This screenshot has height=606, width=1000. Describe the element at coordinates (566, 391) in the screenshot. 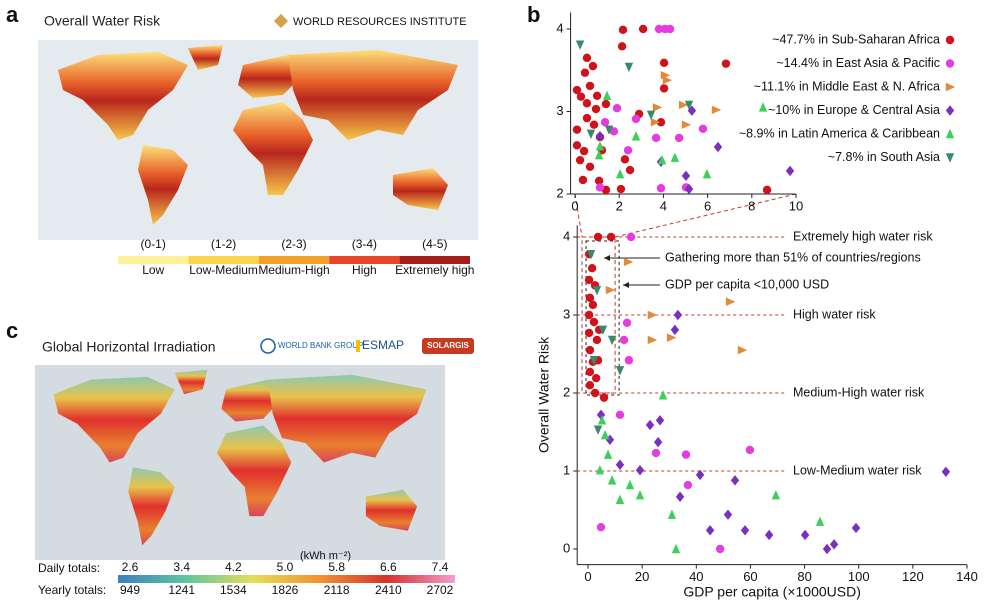

I see `y-tick-label: 2` at that location.